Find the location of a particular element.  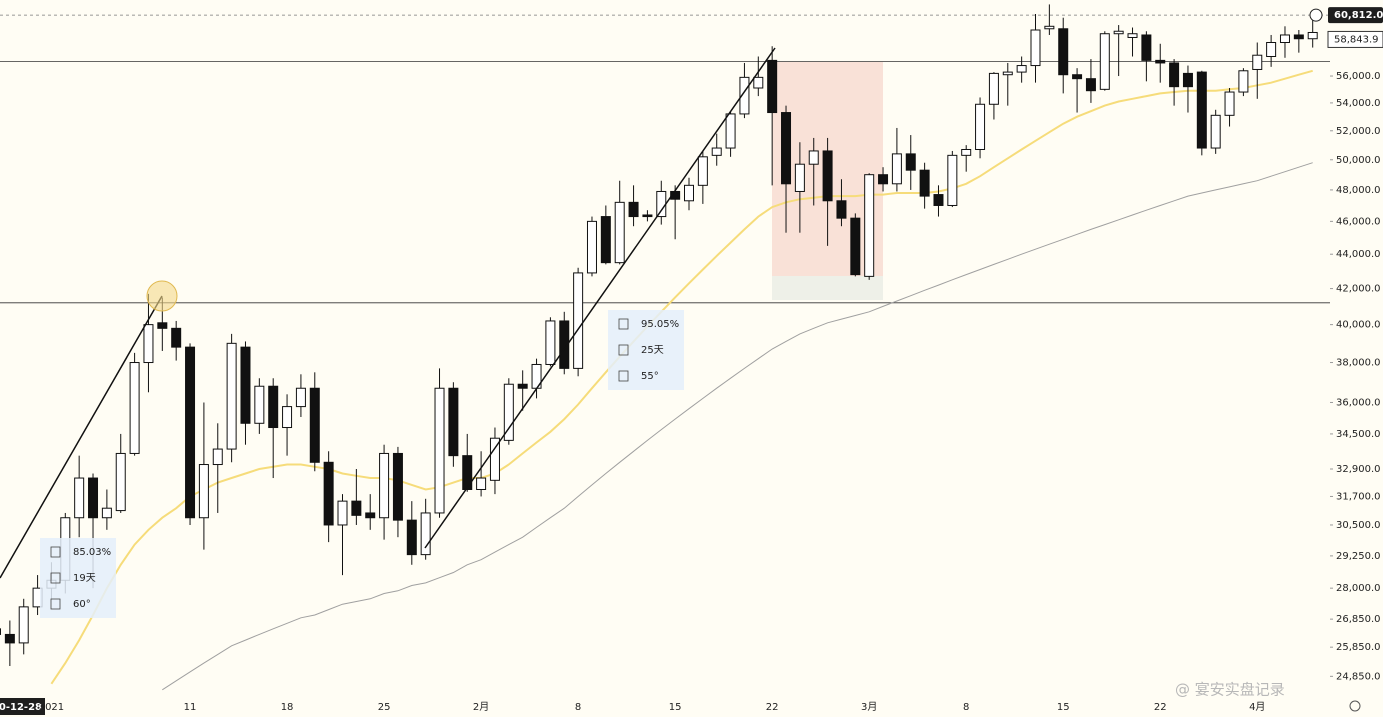

y-tick-label: 25,850.0 is located at coordinates (1358, 647).